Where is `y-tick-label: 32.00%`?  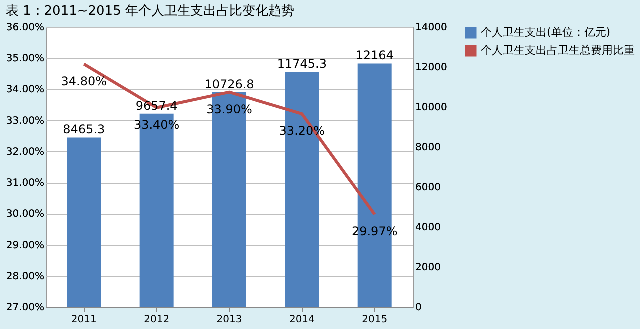 y-tick-label: 32.00% is located at coordinates (25, 152).